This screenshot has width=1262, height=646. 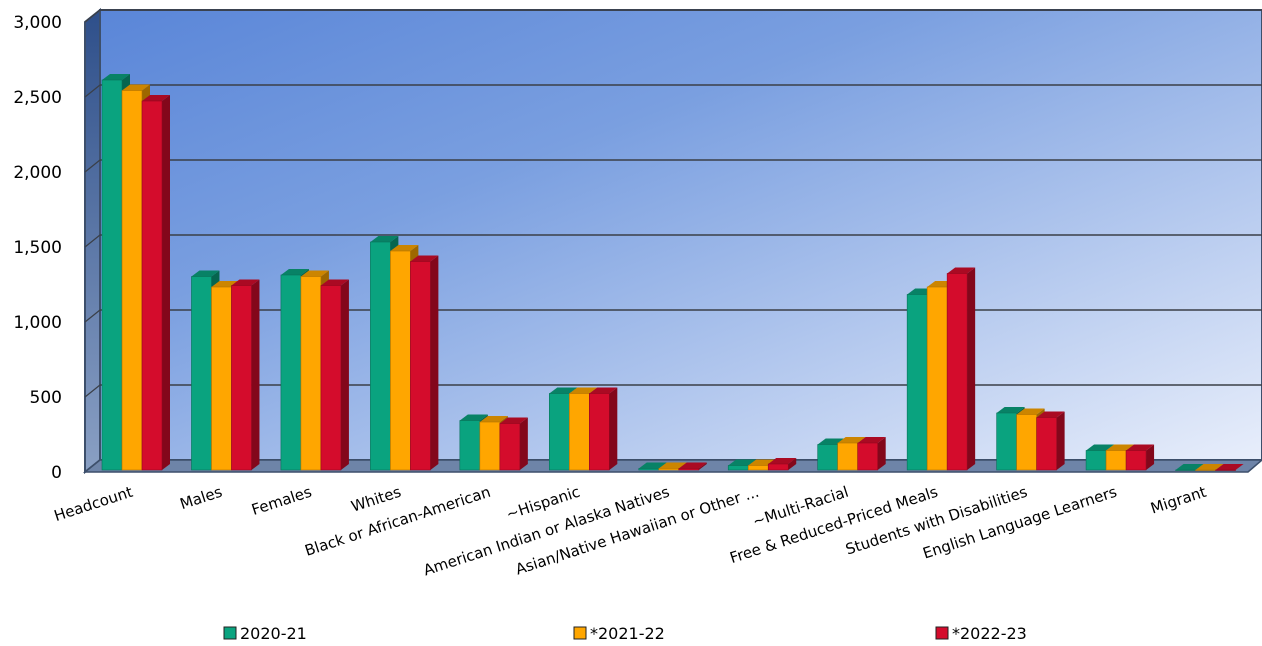 What do you see at coordinates (46, 398) in the screenshot?
I see `y-tick-label: 500` at bounding box center [46, 398].